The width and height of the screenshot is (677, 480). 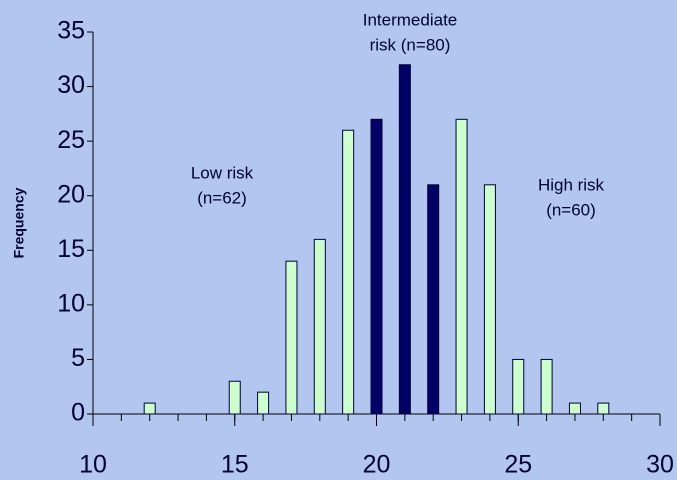 I want to click on annotation: (n=62), so click(x=222, y=197).